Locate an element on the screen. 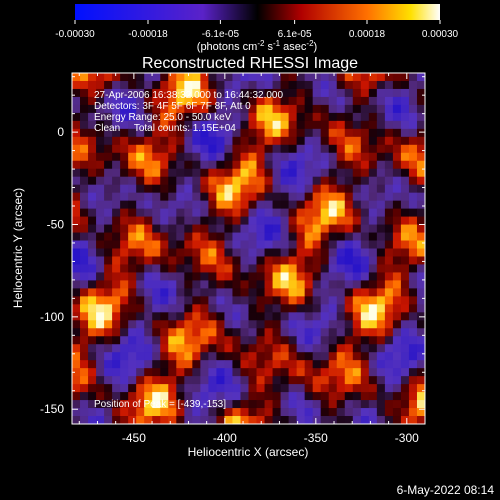  peak-position-label: Position of Peak = [-439,-153] is located at coordinates (160, 404).